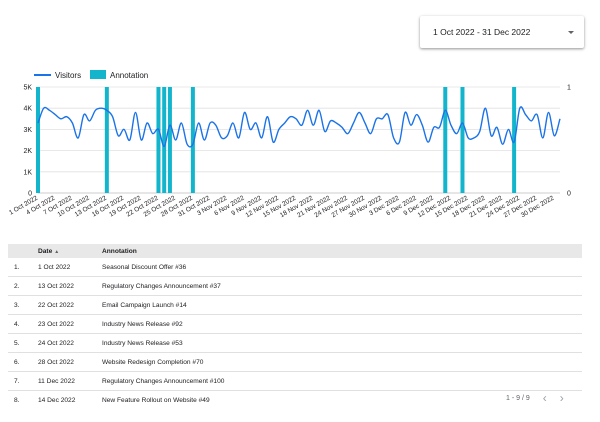 The image size is (600, 422). Describe the element at coordinates (56, 286) in the screenshot. I see `row-date: 13 Oct 2022` at that location.